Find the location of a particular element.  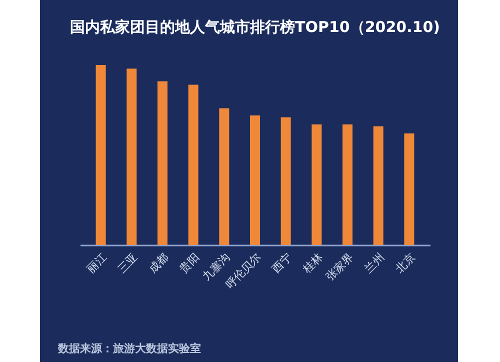

x-tick-label: 桂林 is located at coordinates (313, 263).